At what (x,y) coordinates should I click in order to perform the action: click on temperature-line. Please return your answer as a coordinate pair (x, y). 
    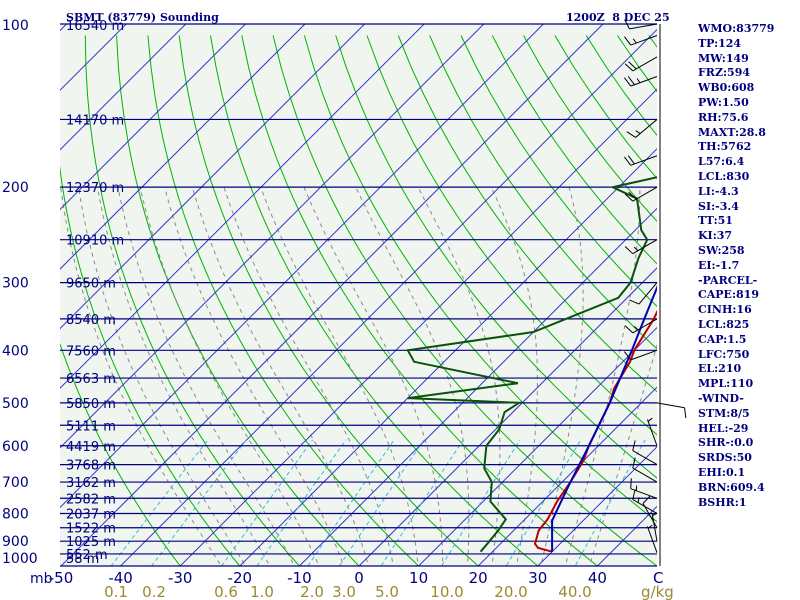
    Looking at the image, I should click on (595, 431).